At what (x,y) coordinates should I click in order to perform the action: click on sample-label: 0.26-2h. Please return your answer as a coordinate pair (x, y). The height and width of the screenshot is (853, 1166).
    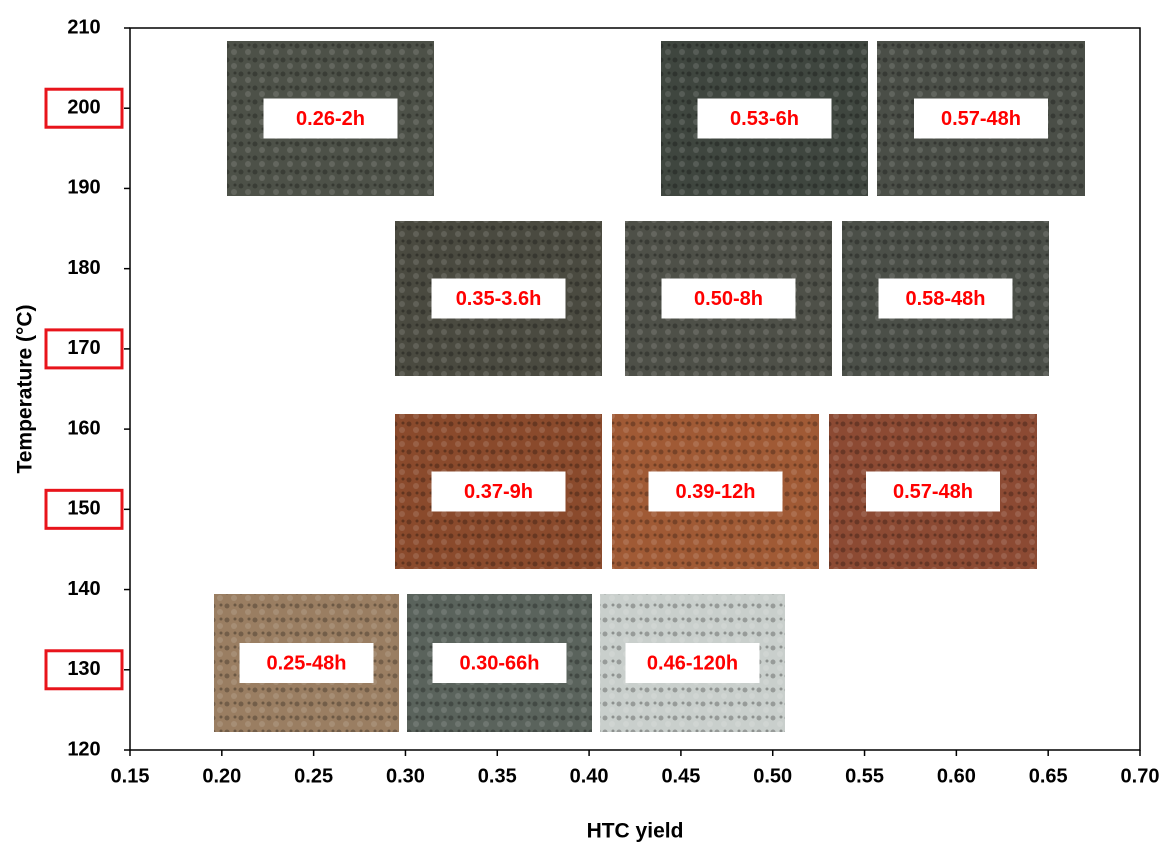
    Looking at the image, I should click on (330, 119).